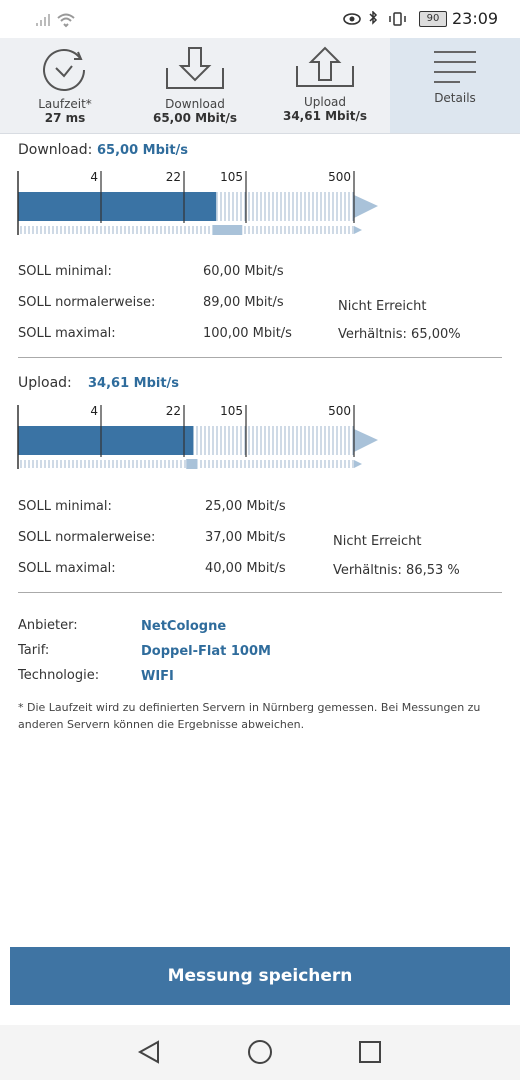 The height and width of the screenshot is (1084, 520). Describe the element at coordinates (325, 66) in the screenshot. I see `upload-icon` at that location.